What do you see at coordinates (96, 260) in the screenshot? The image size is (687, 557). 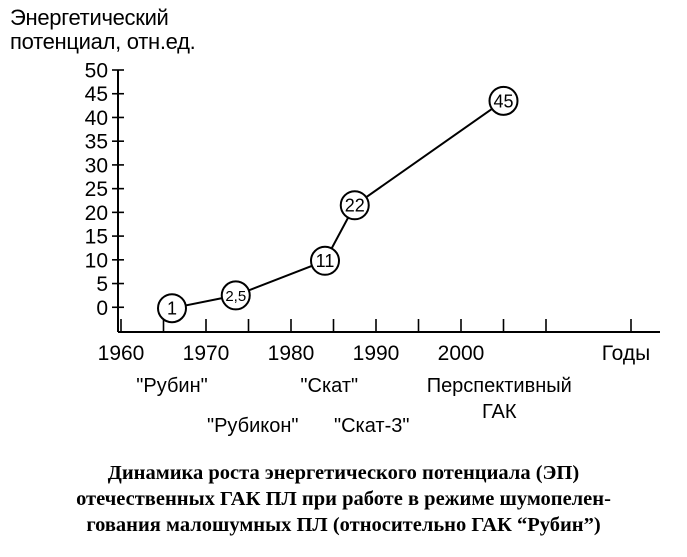 I see `y-tick-label: 10` at bounding box center [96, 260].